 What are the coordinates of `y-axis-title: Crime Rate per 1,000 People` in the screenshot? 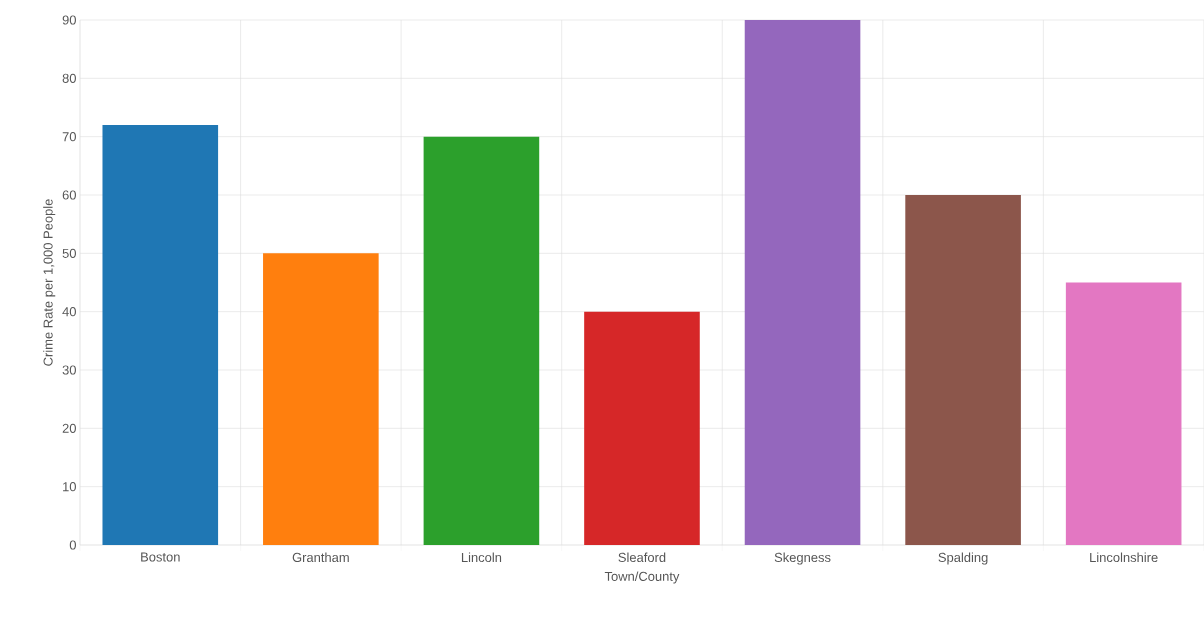 It's located at (49, 282).